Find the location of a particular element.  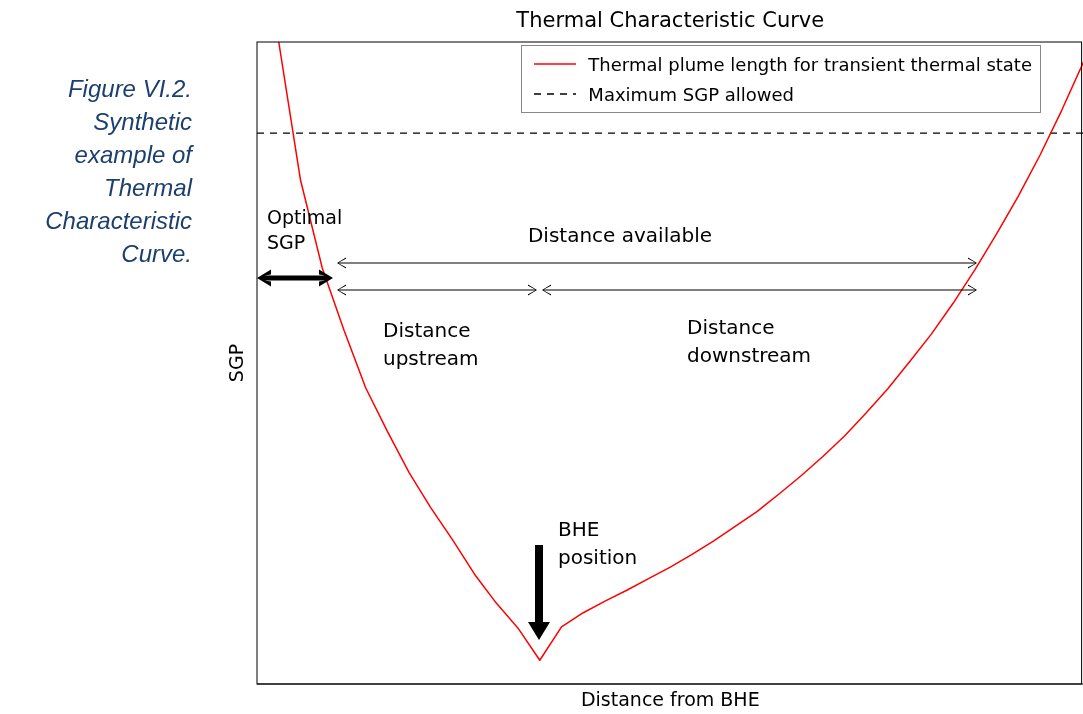

y-axis-title: SGP is located at coordinates (236, 363).